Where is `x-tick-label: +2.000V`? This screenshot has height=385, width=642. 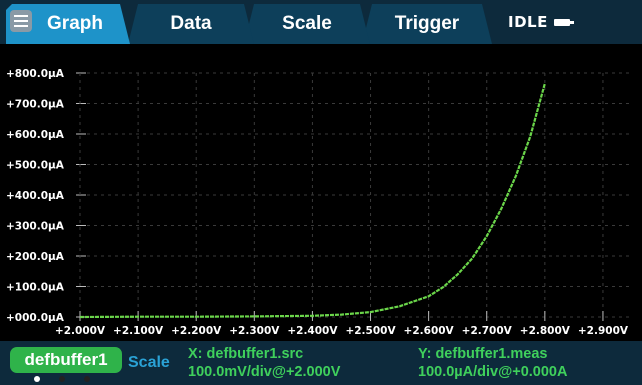 x-tick-label: +2.000V is located at coordinates (80, 331).